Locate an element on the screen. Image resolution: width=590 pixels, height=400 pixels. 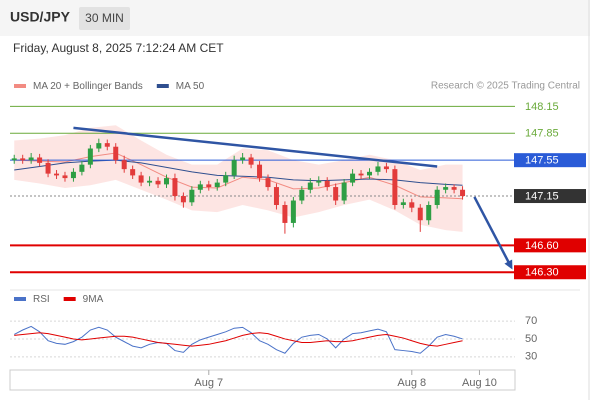
level-label: 147.85 is located at coordinates (542, 134).